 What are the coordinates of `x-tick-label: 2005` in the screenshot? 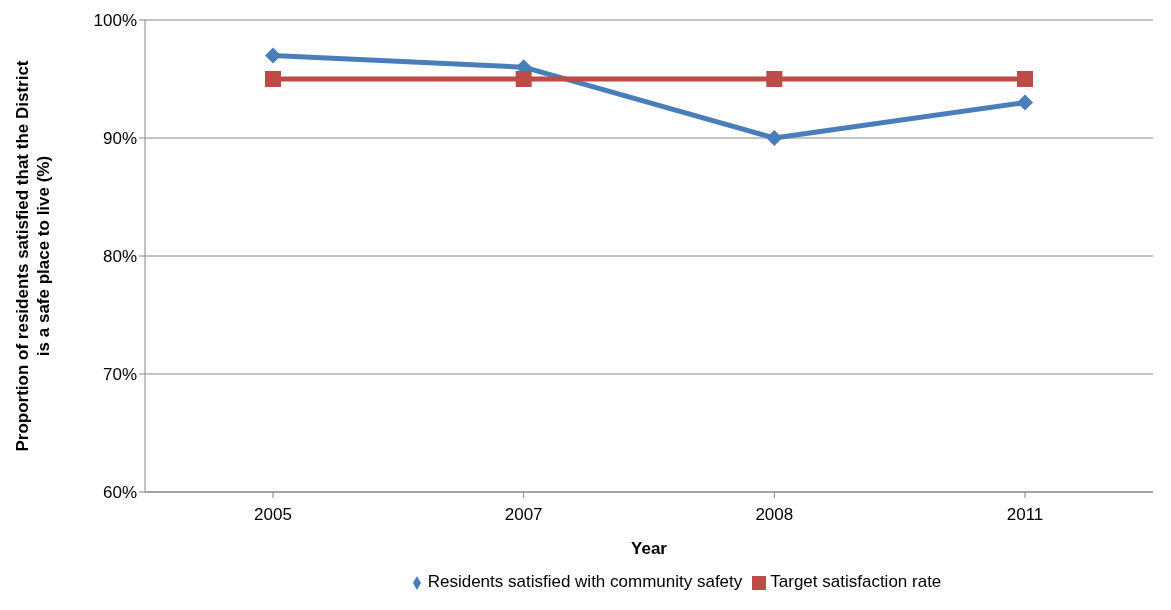 It's located at (273, 515).